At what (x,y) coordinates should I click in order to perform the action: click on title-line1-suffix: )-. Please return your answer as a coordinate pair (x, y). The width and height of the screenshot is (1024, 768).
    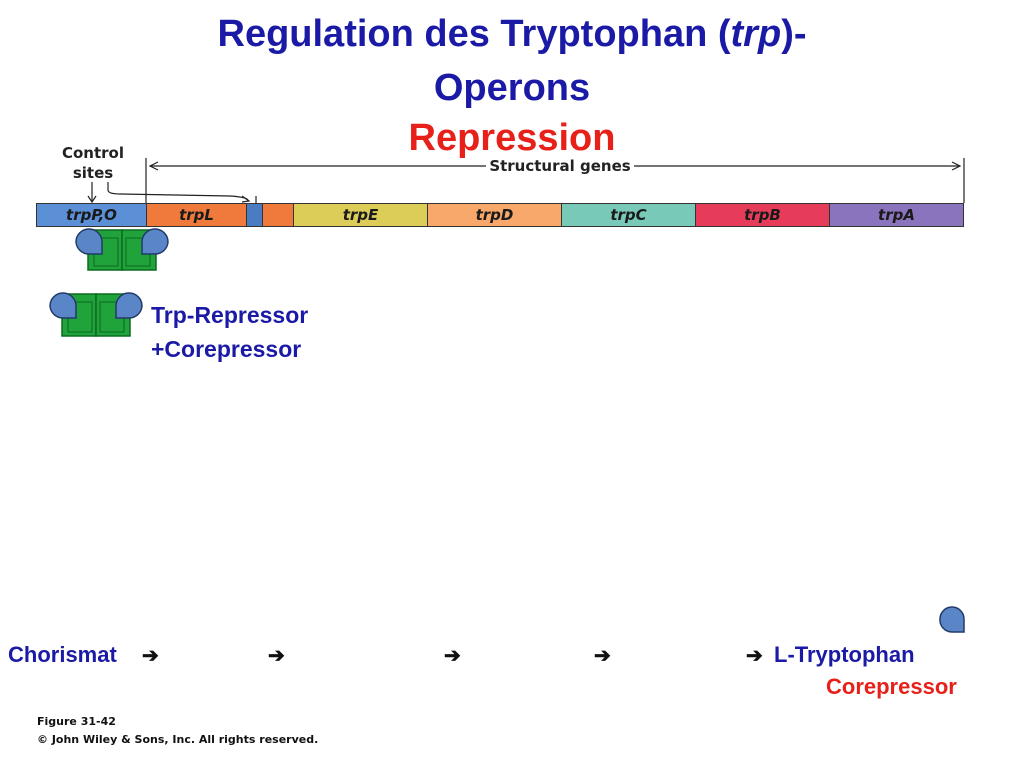
    Looking at the image, I should click on (794, 34).